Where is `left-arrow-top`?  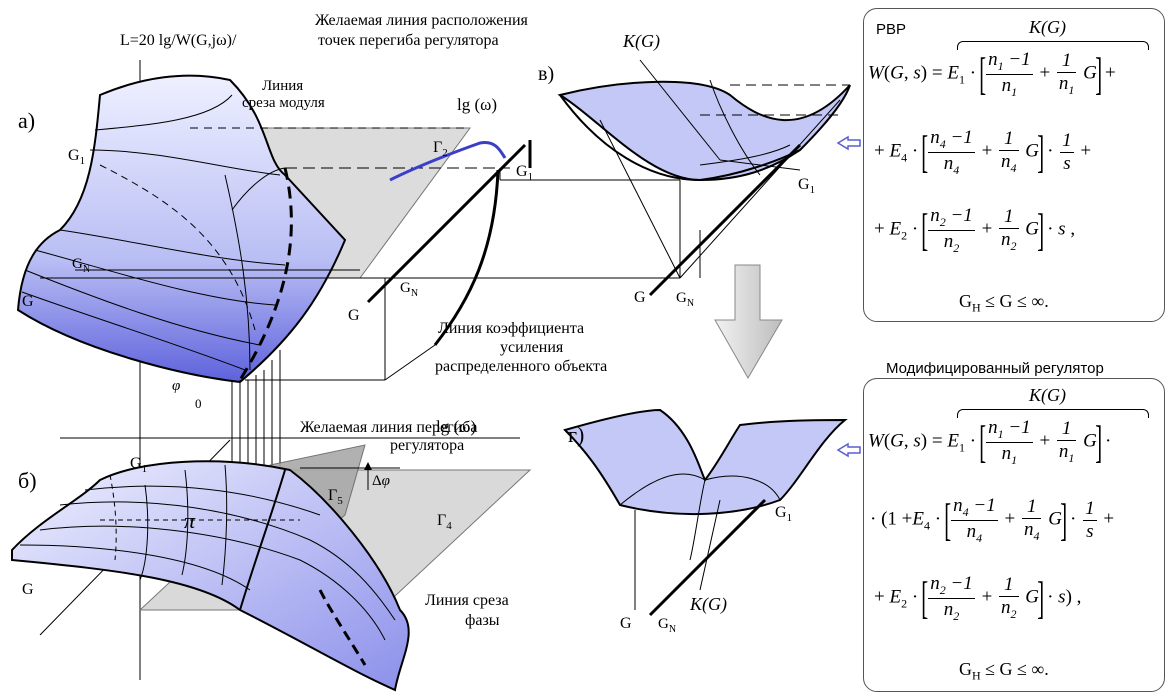 left-arrow-top is located at coordinates (848, 143).